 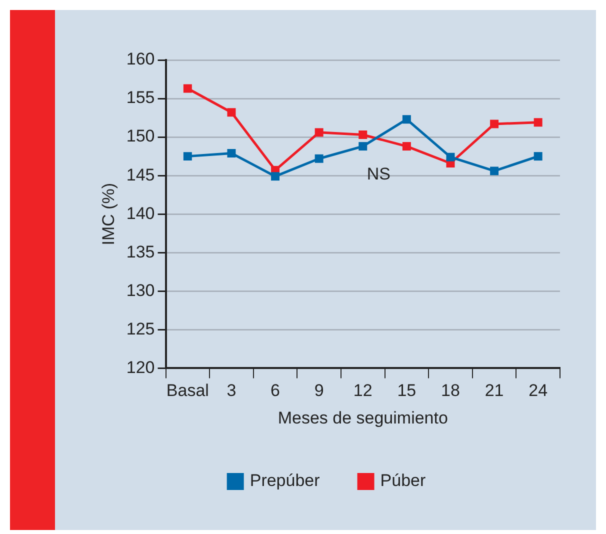 I want to click on legend-label: Púber, so click(x=403, y=480).